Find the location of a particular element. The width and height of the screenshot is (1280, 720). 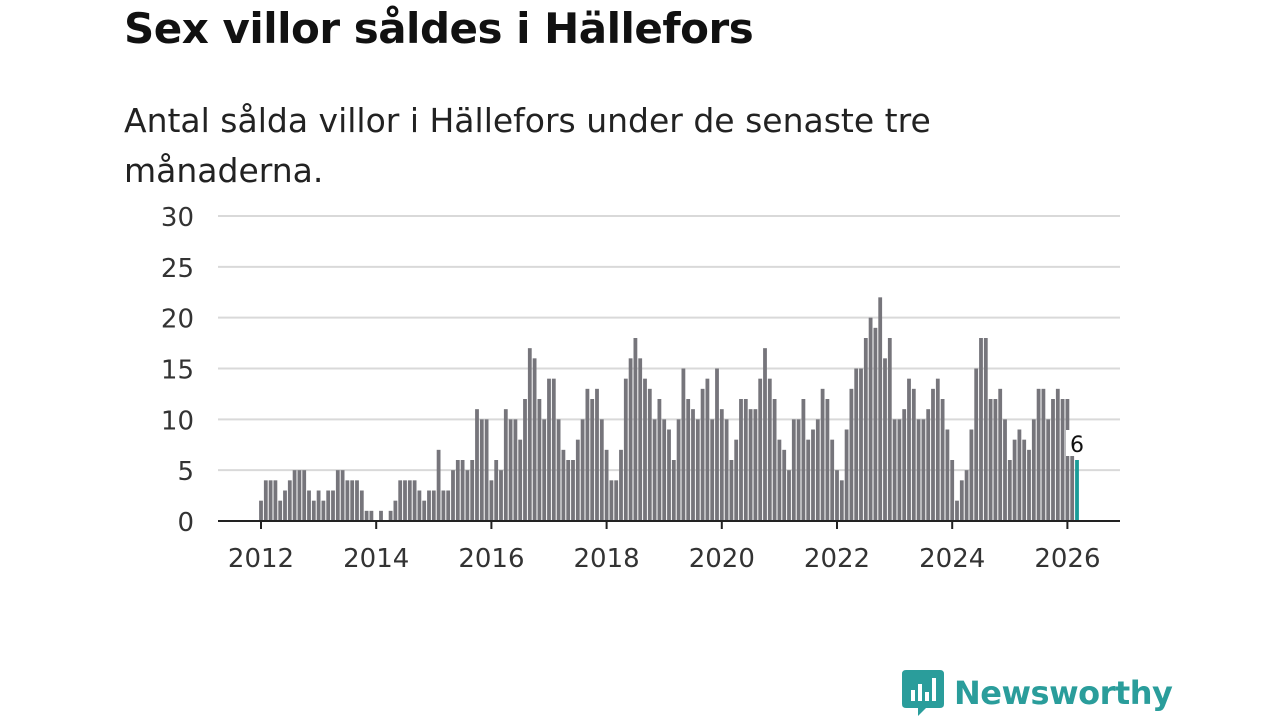

x-axis-ticks: 2012 2014 2016 2018 2020 2022 2024 2026 is located at coordinates (664, 547).